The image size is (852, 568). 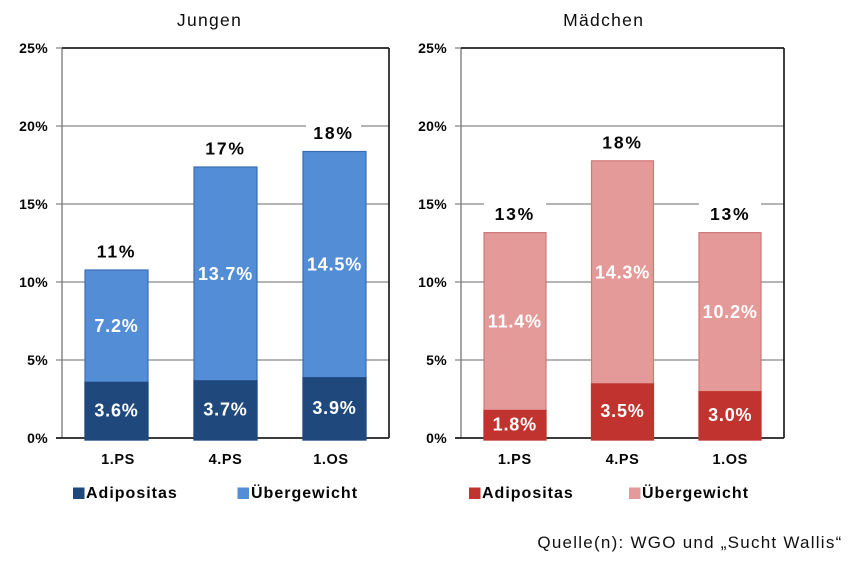 I want to click on svg-text: 11.4%, so click(x=515, y=322).